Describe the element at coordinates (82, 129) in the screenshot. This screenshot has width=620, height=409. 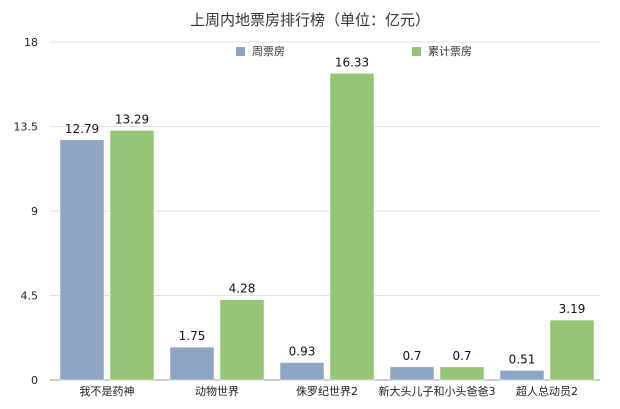
I see `bar-value-label: 12.79` at that location.